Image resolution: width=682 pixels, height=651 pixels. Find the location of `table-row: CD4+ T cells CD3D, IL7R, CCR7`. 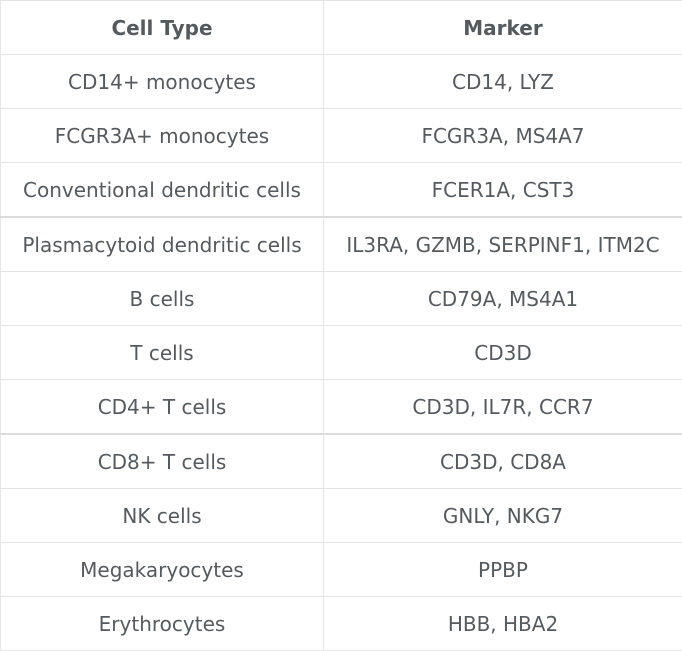

table-row: CD4+ T cells CD3D, IL7R, CCR7 is located at coordinates (341, 407).